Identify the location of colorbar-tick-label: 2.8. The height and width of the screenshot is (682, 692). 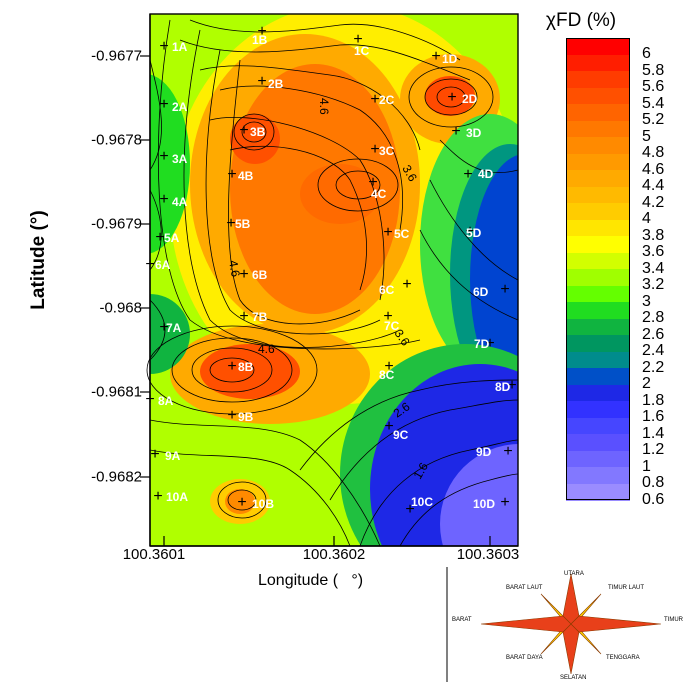
(653, 317).